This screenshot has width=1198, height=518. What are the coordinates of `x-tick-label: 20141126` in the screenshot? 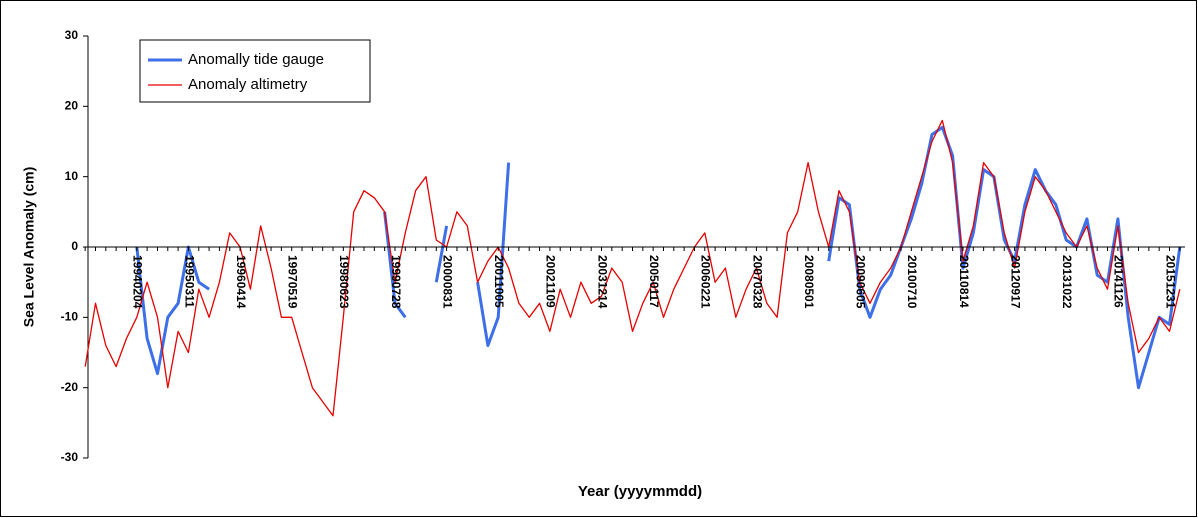 It's located at (1119, 281).